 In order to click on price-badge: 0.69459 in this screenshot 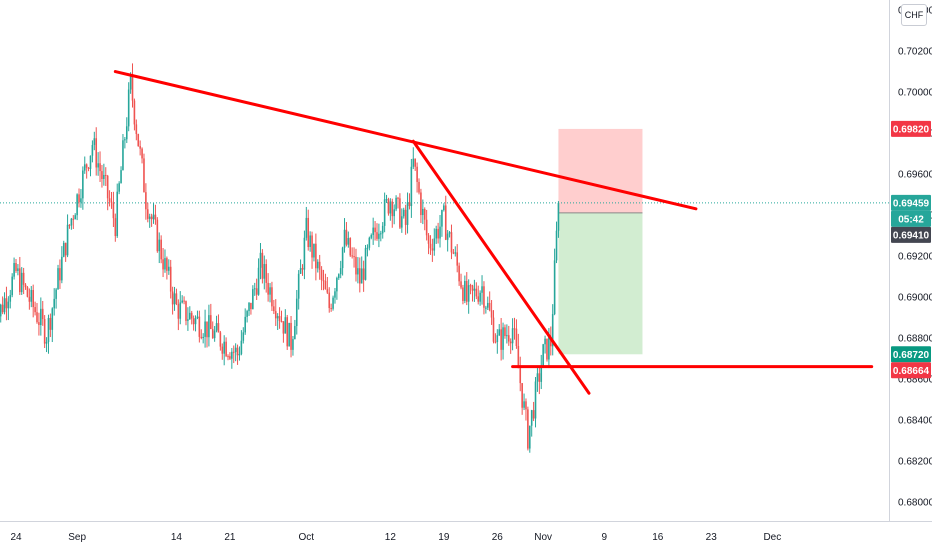, I will do `click(911, 202)`.